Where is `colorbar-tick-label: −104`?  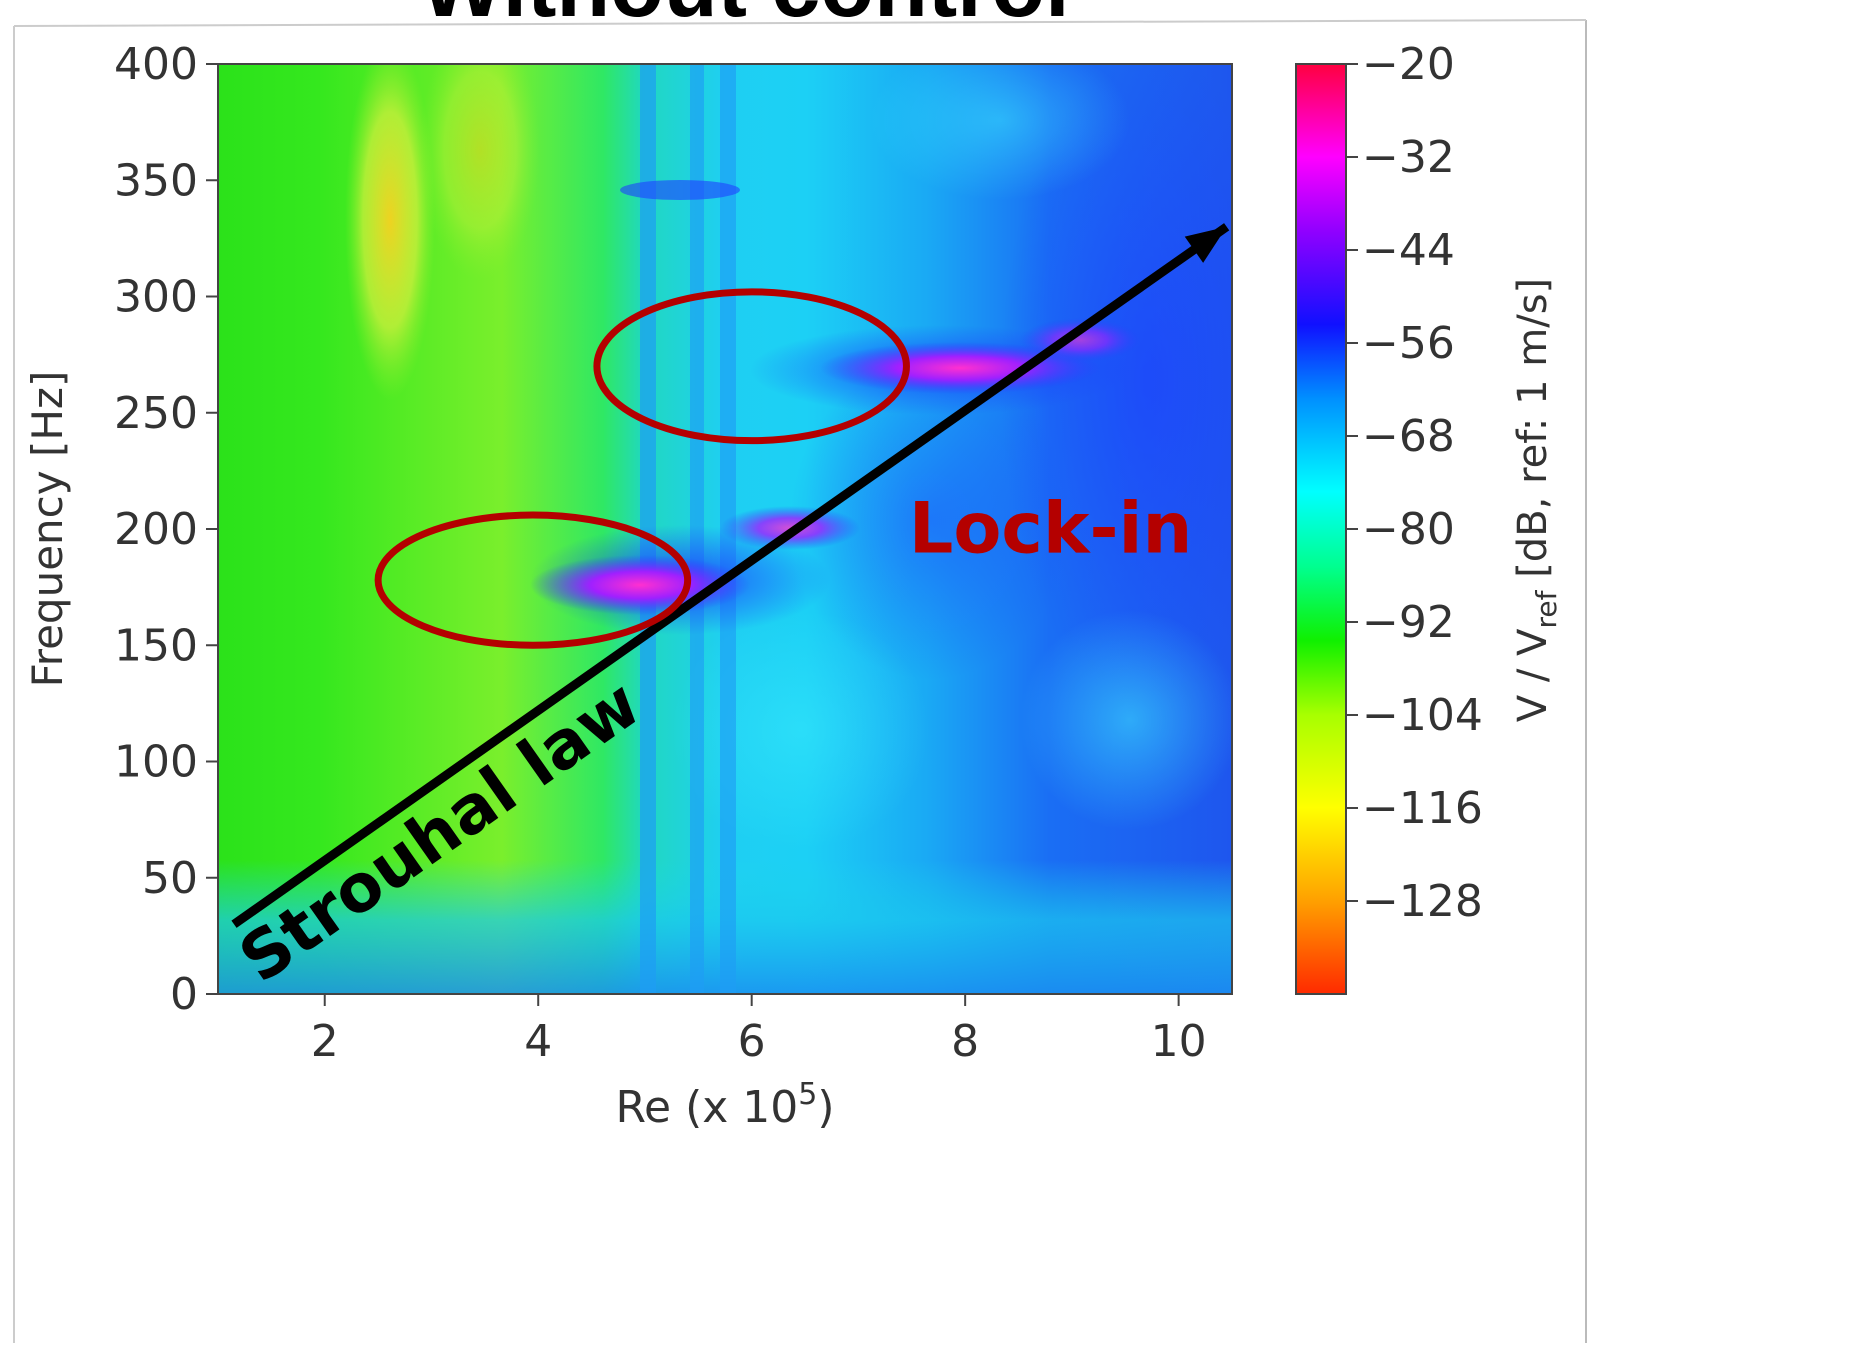 colorbar-tick-label: −104 is located at coordinates (1422, 715).